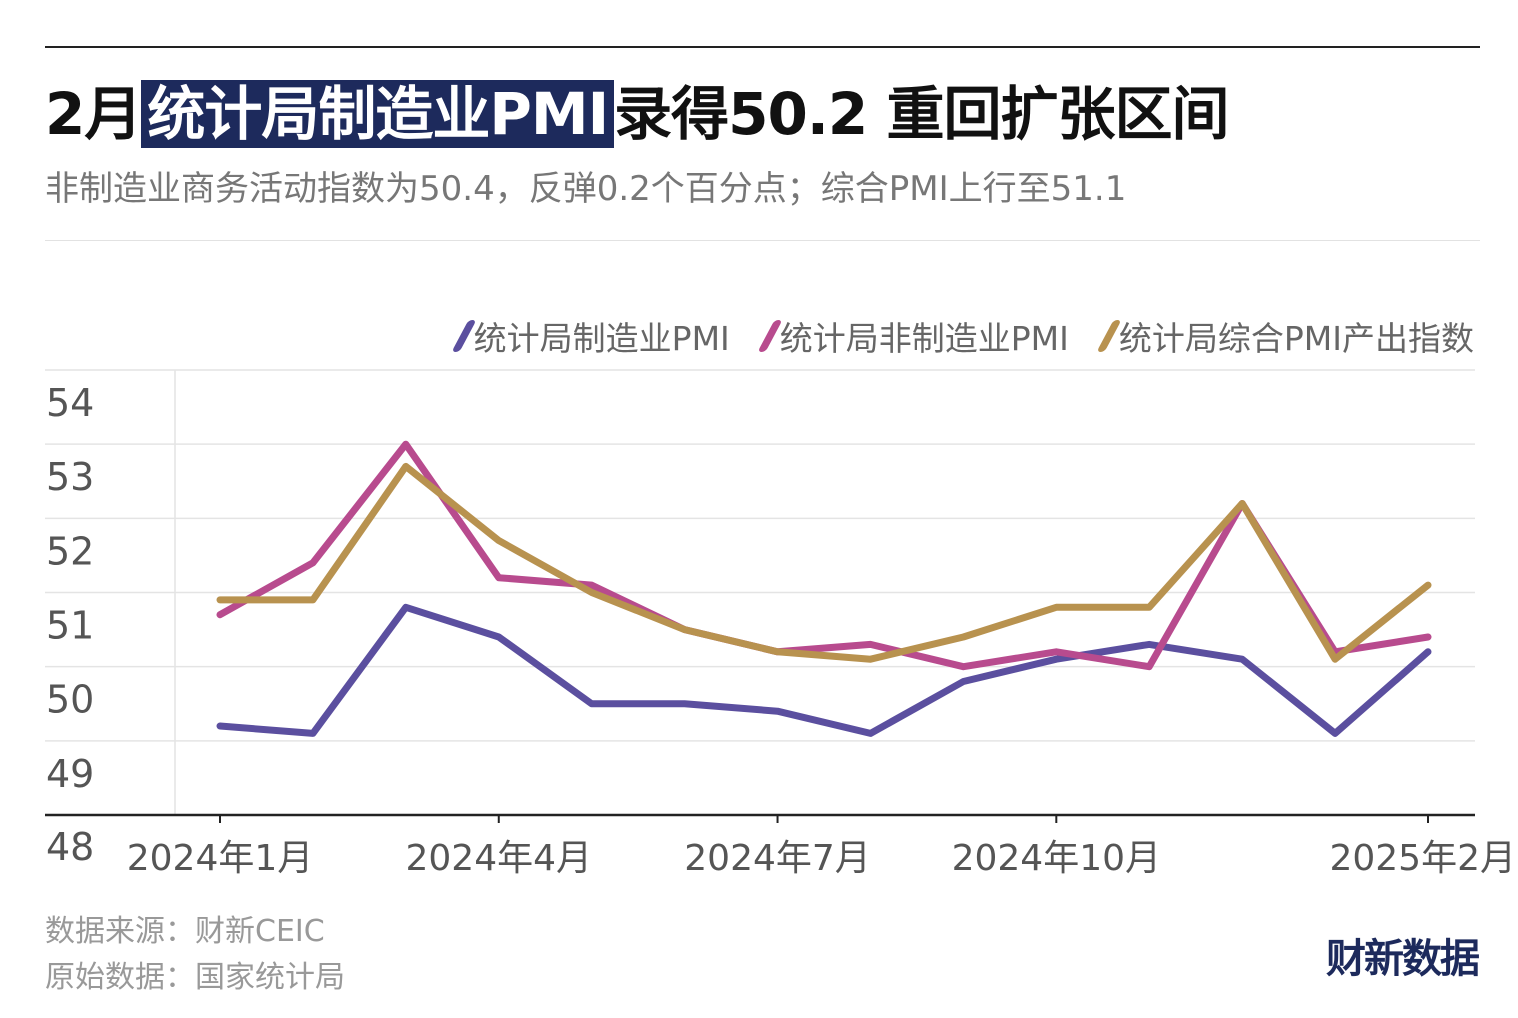  Describe the element at coordinates (1422, 858) in the screenshot. I see `x-tick-label: 2025年2月` at that location.